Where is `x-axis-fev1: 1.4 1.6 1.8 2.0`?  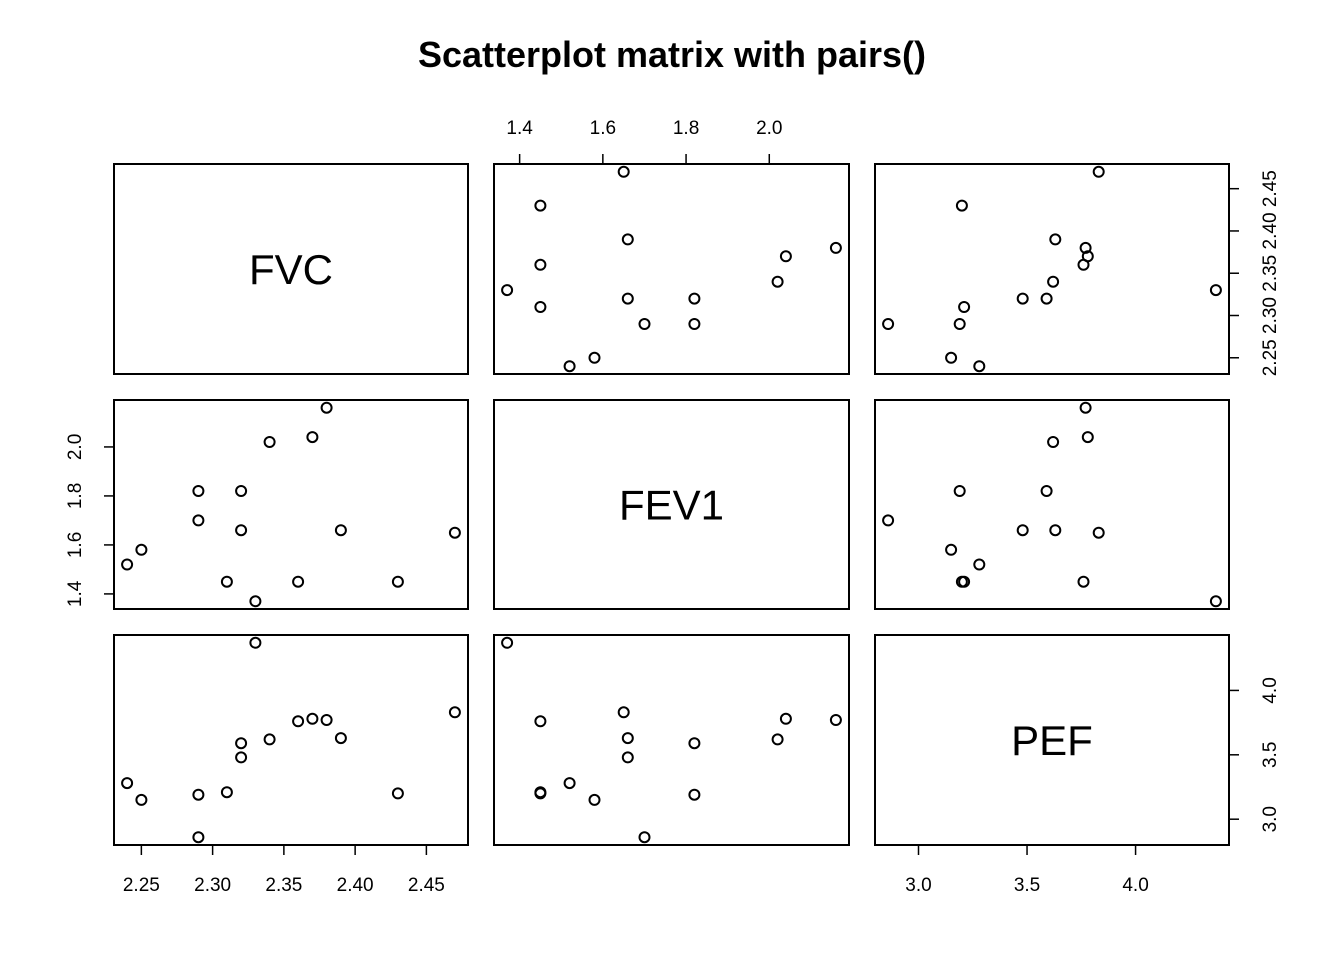
x-axis-fev1: 1.4 1.6 1.8 2.0 is located at coordinates (644, 141).